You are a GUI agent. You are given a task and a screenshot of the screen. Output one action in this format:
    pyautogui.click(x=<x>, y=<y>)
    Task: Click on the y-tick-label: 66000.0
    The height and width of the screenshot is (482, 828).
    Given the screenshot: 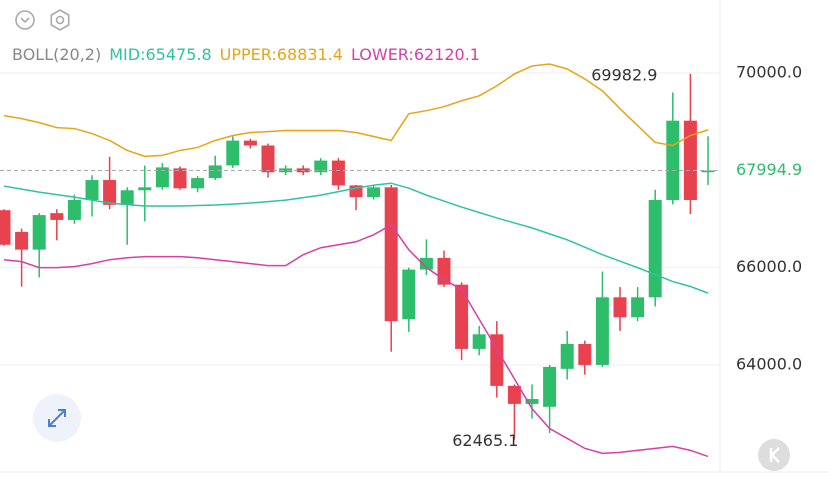 What is the action you would take?
    pyautogui.click(x=769, y=266)
    